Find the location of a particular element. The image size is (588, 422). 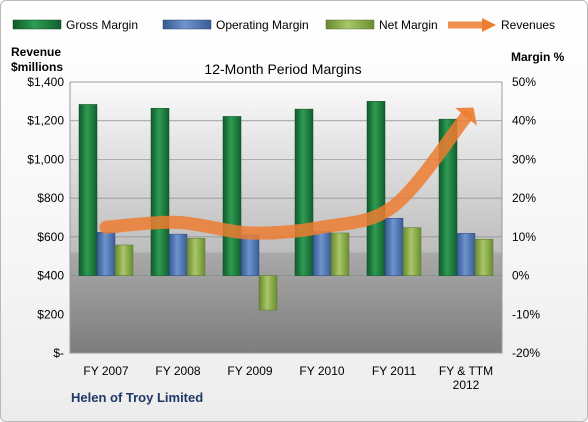

x-tick-label: FY 2010 is located at coordinates (321, 371).